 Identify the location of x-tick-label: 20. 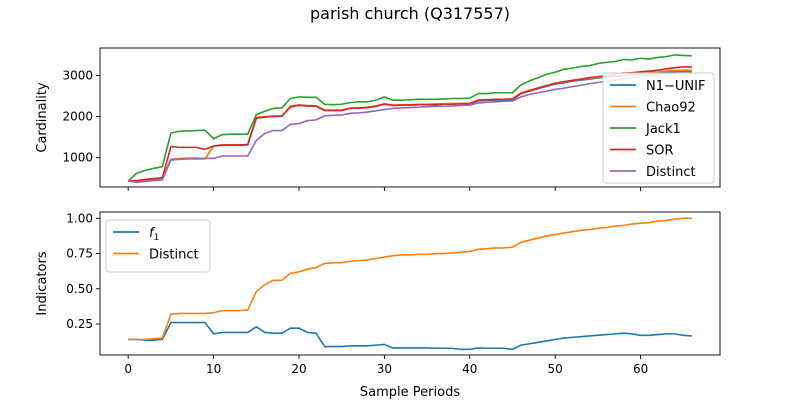
(298, 369).